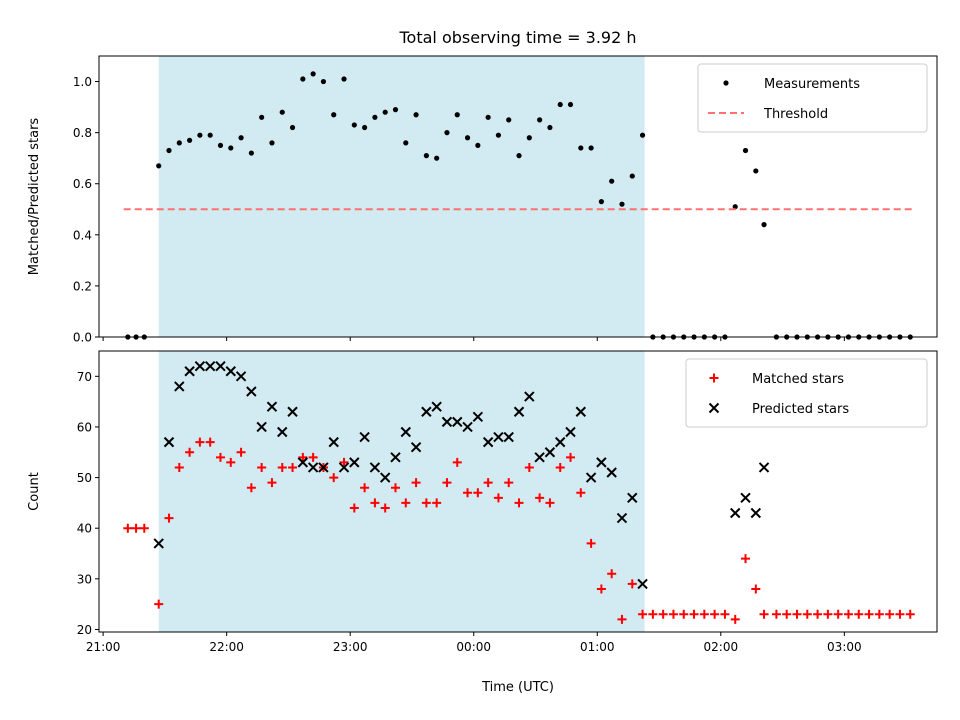  I want to click on legend-label: Predicted stars, so click(800, 409).